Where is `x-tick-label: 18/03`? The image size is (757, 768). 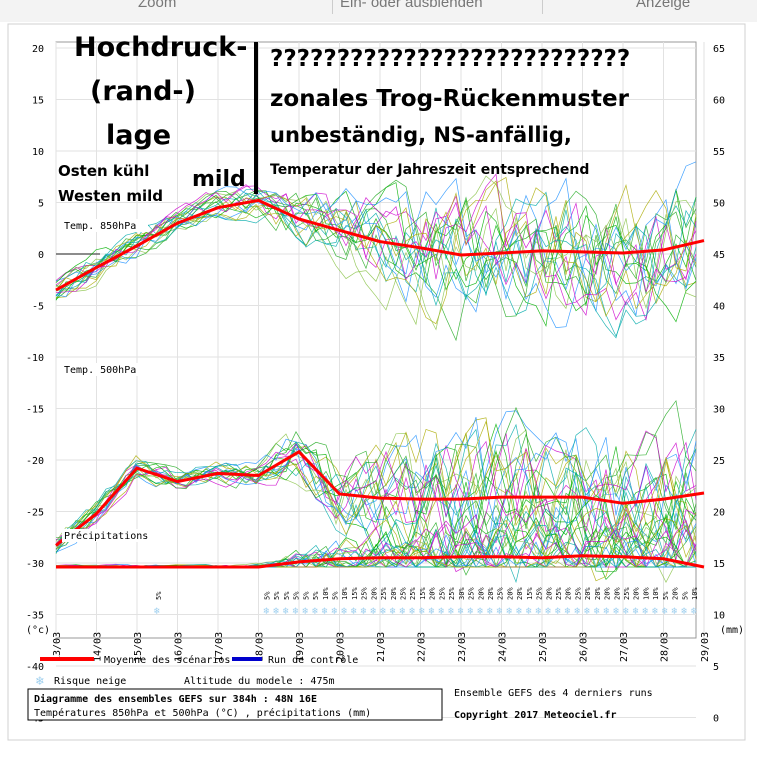 x-tick-label: 18/03 is located at coordinates (260, 647).